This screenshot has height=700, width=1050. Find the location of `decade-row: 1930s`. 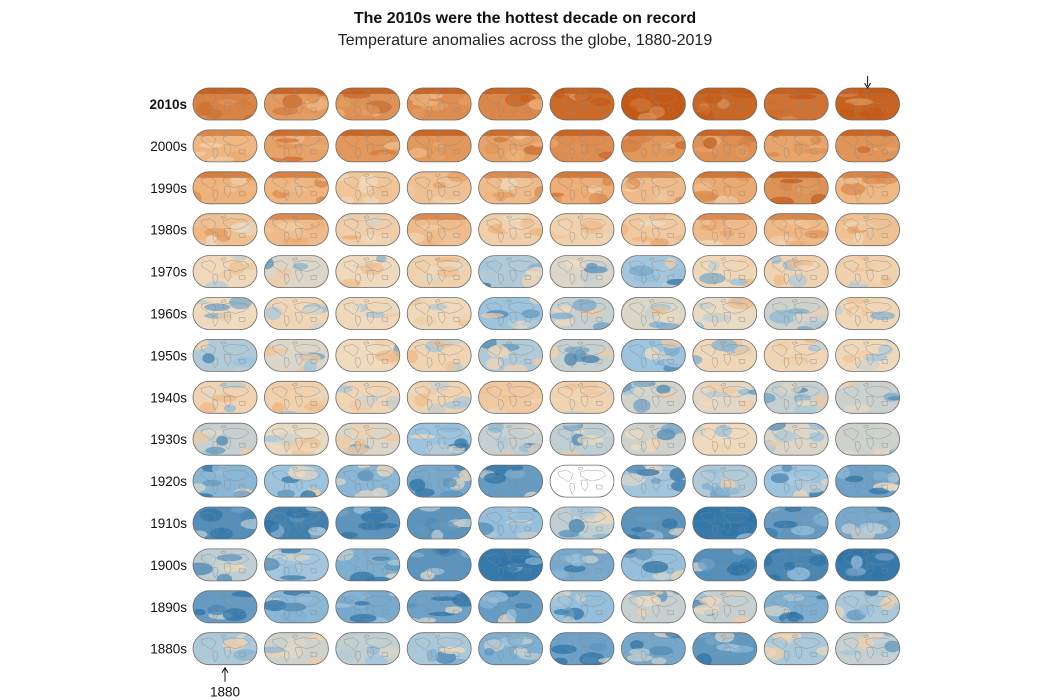

decade-row: 1930s is located at coordinates (525, 439).